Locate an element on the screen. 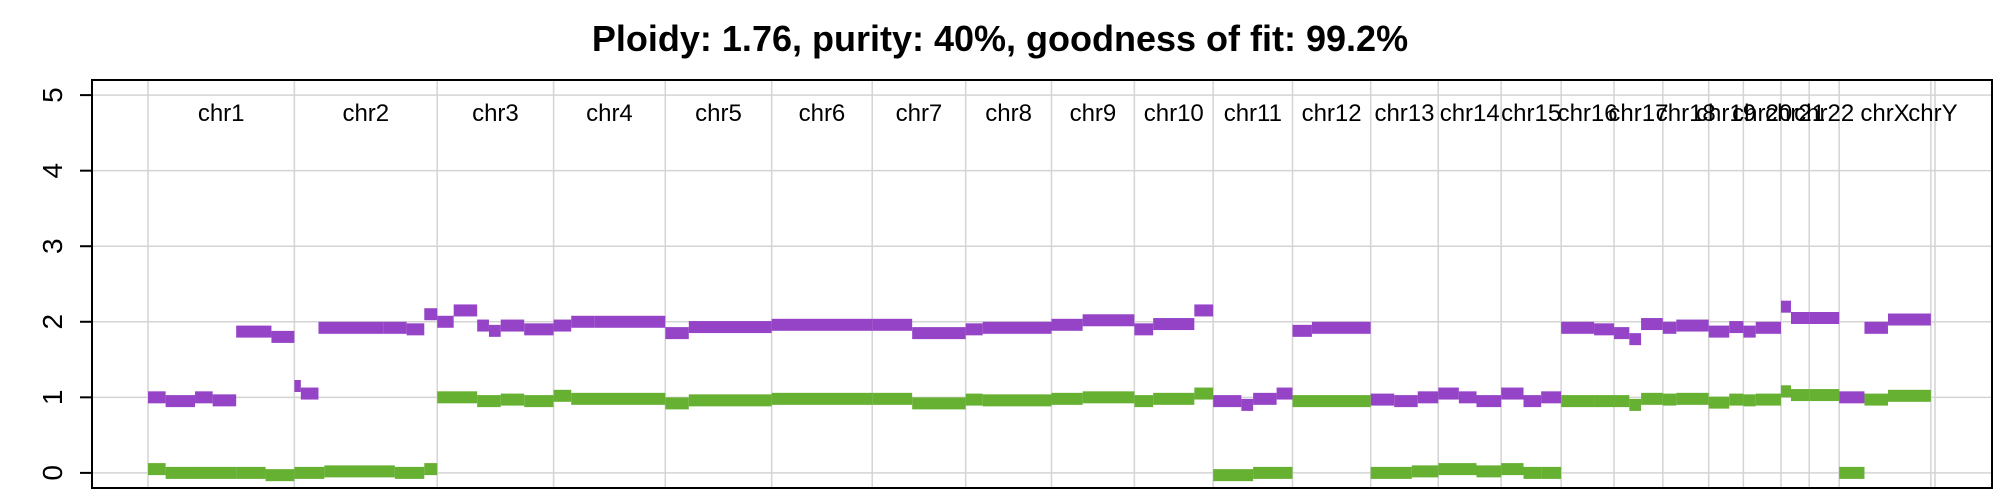 The image size is (2000, 500). chromosome-label: chr12 is located at coordinates (1332, 113).